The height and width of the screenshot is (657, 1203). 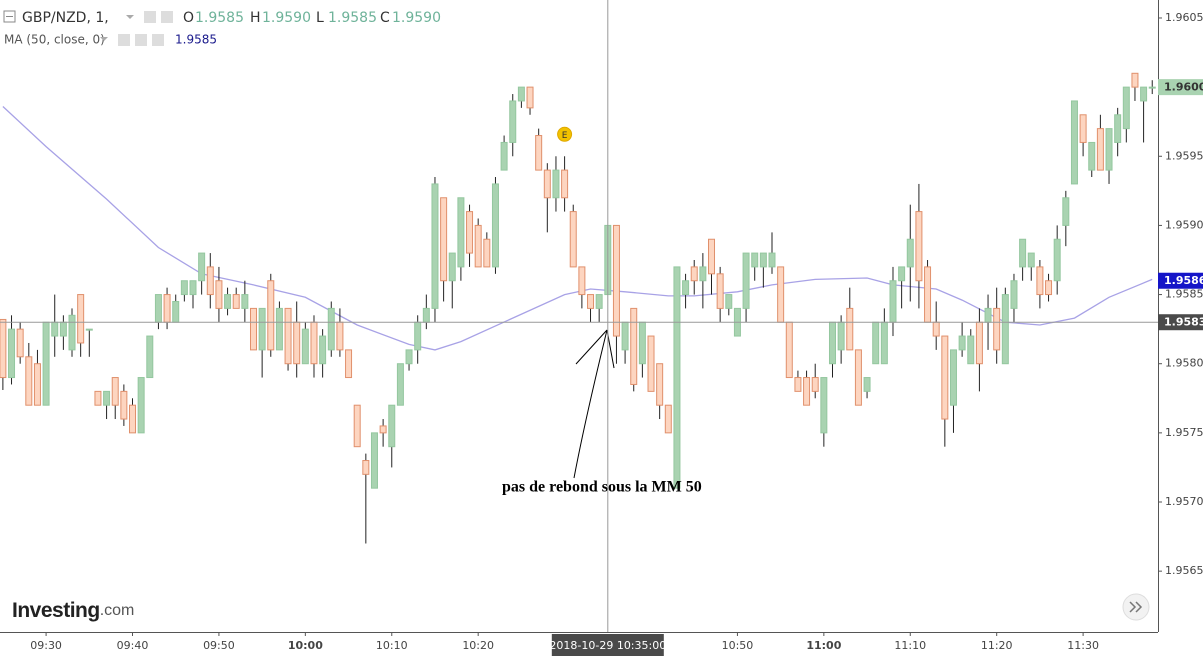 What do you see at coordinates (478, 645) in the screenshot?
I see `x-tick-label: 10:20` at bounding box center [478, 645].